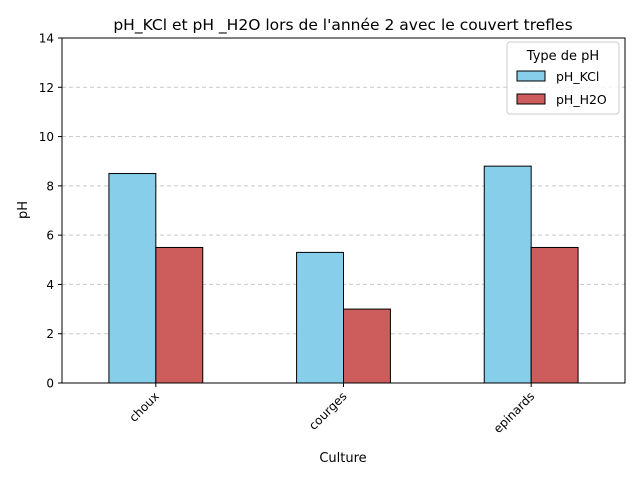 The height and width of the screenshot is (480, 640). What do you see at coordinates (46, 39) in the screenshot?
I see `y-tick-label: 14` at bounding box center [46, 39].